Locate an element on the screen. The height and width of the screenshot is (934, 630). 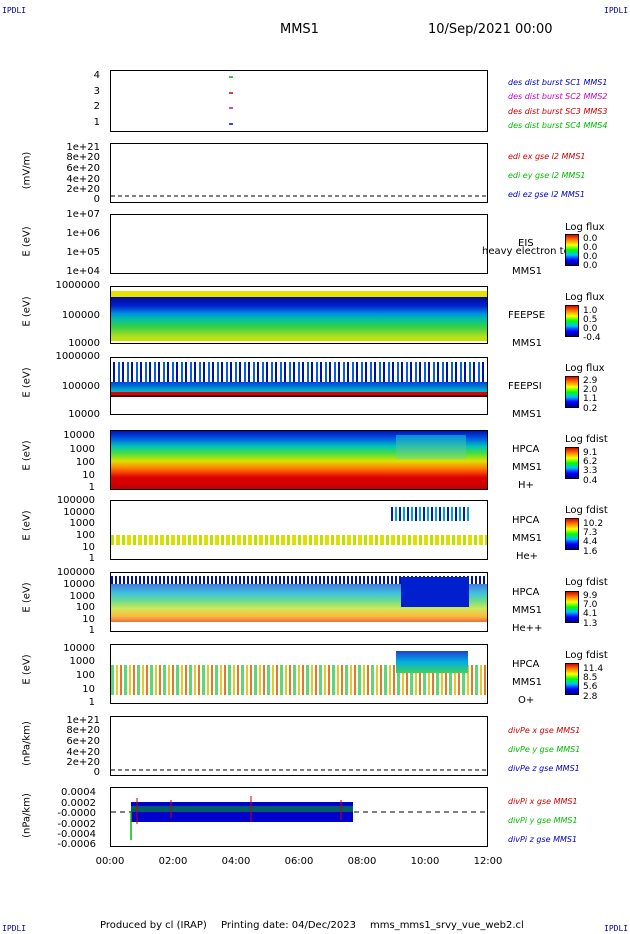
footer-file: mms_mms1_srvy_vue_web2.cl is located at coordinates (447, 925).